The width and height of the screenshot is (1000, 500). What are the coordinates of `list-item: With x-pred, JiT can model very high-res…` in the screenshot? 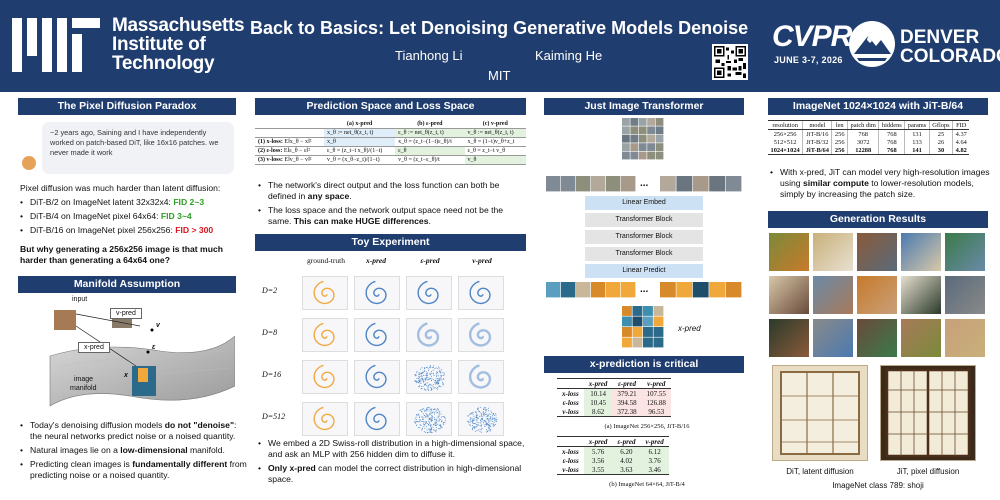 It's located at (881, 183).